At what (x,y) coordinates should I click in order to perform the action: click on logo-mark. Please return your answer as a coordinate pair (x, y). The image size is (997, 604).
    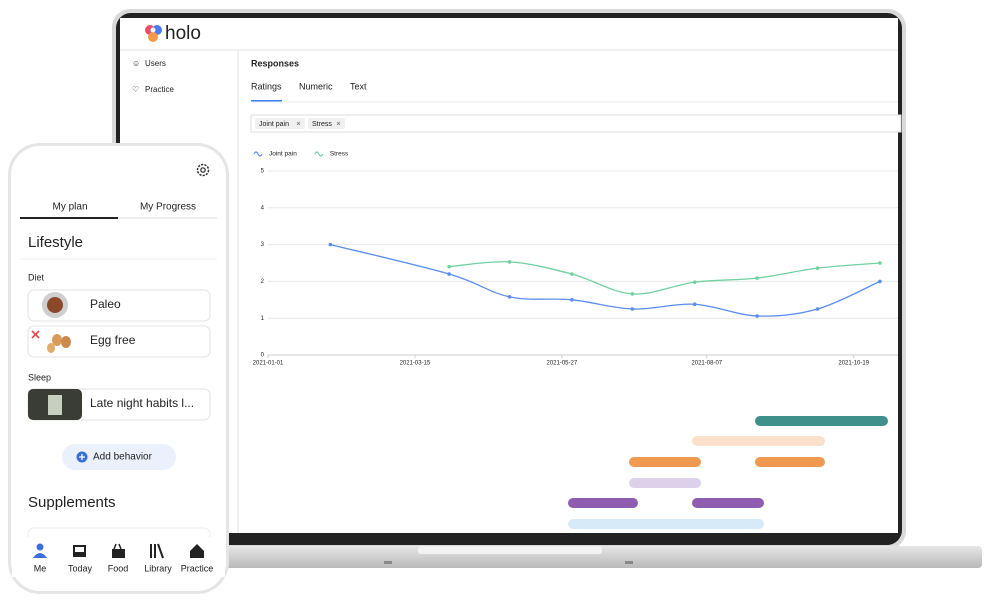
    Looking at the image, I should click on (153, 33).